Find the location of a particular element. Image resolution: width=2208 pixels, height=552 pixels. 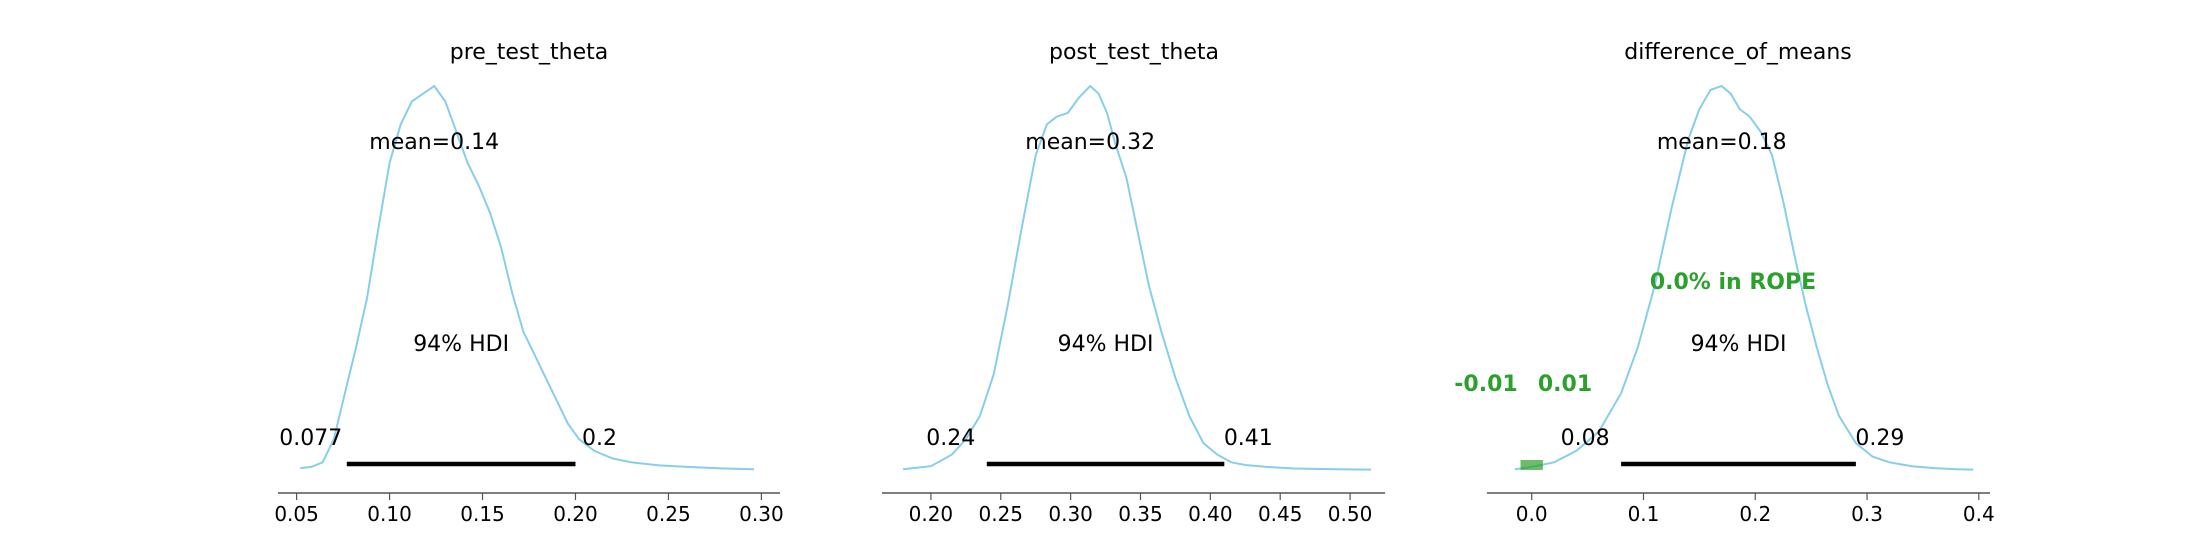

hdi-low-label: 0.08 is located at coordinates (1585, 438).